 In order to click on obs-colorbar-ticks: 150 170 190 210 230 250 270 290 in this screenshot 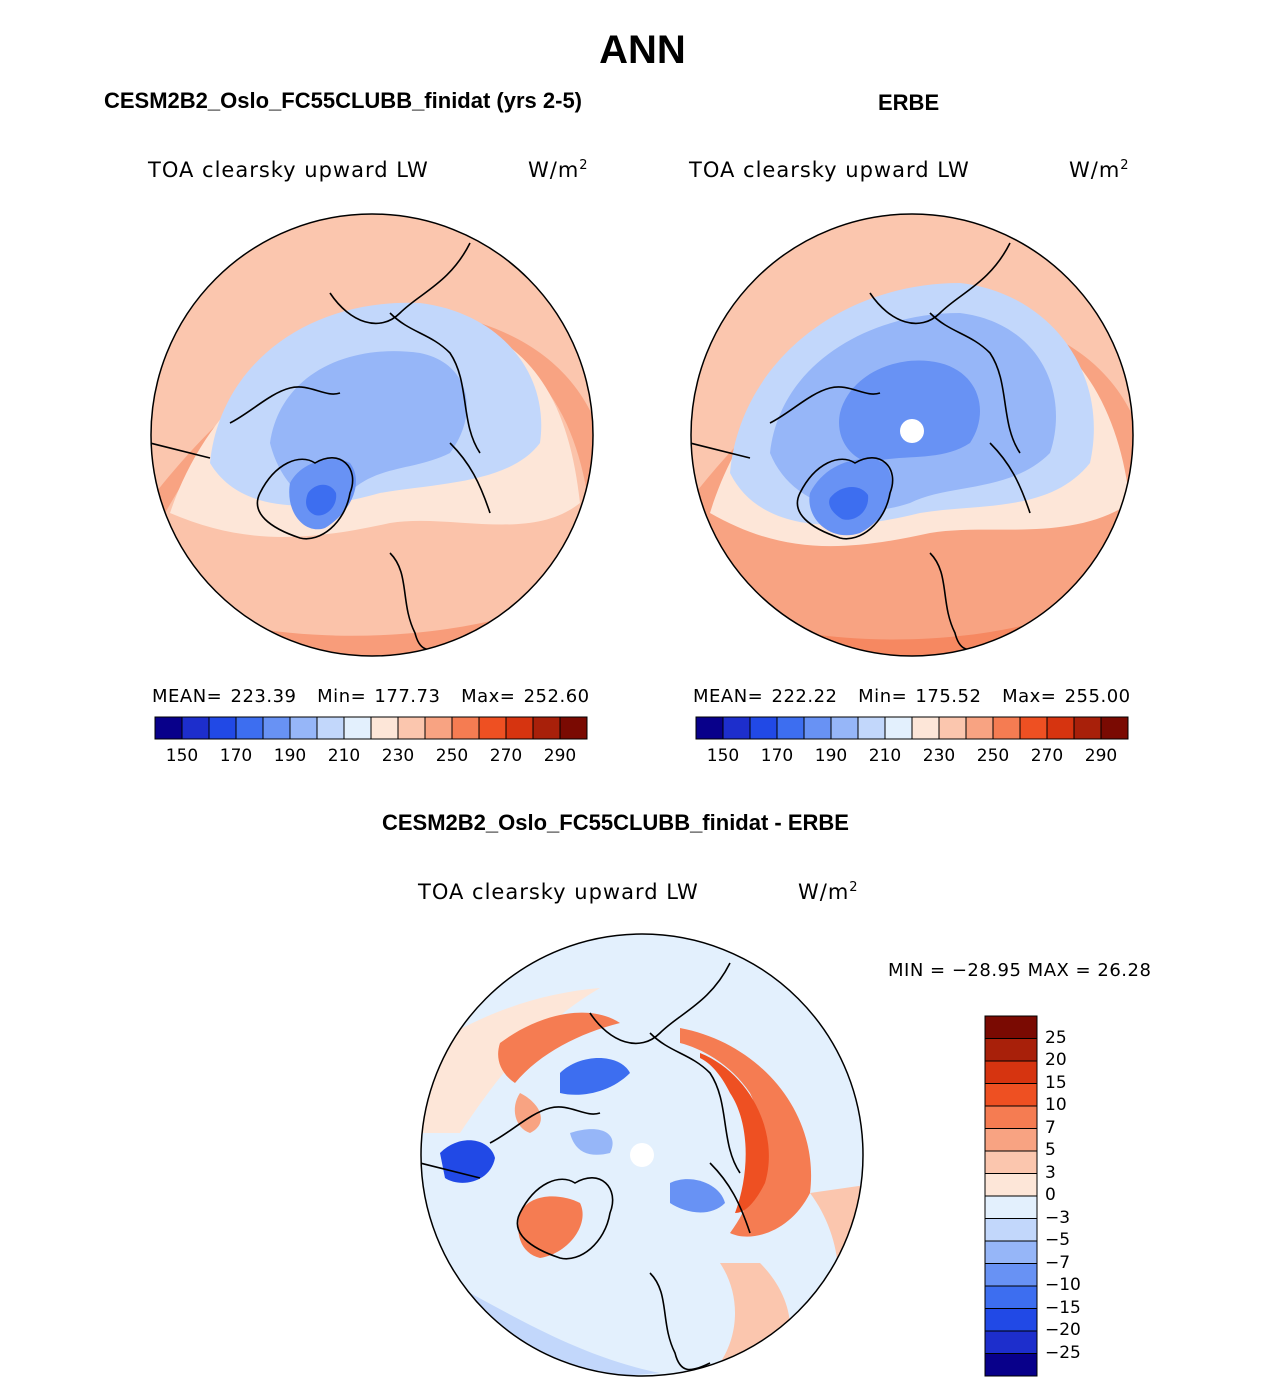, I will do `click(912, 758)`.